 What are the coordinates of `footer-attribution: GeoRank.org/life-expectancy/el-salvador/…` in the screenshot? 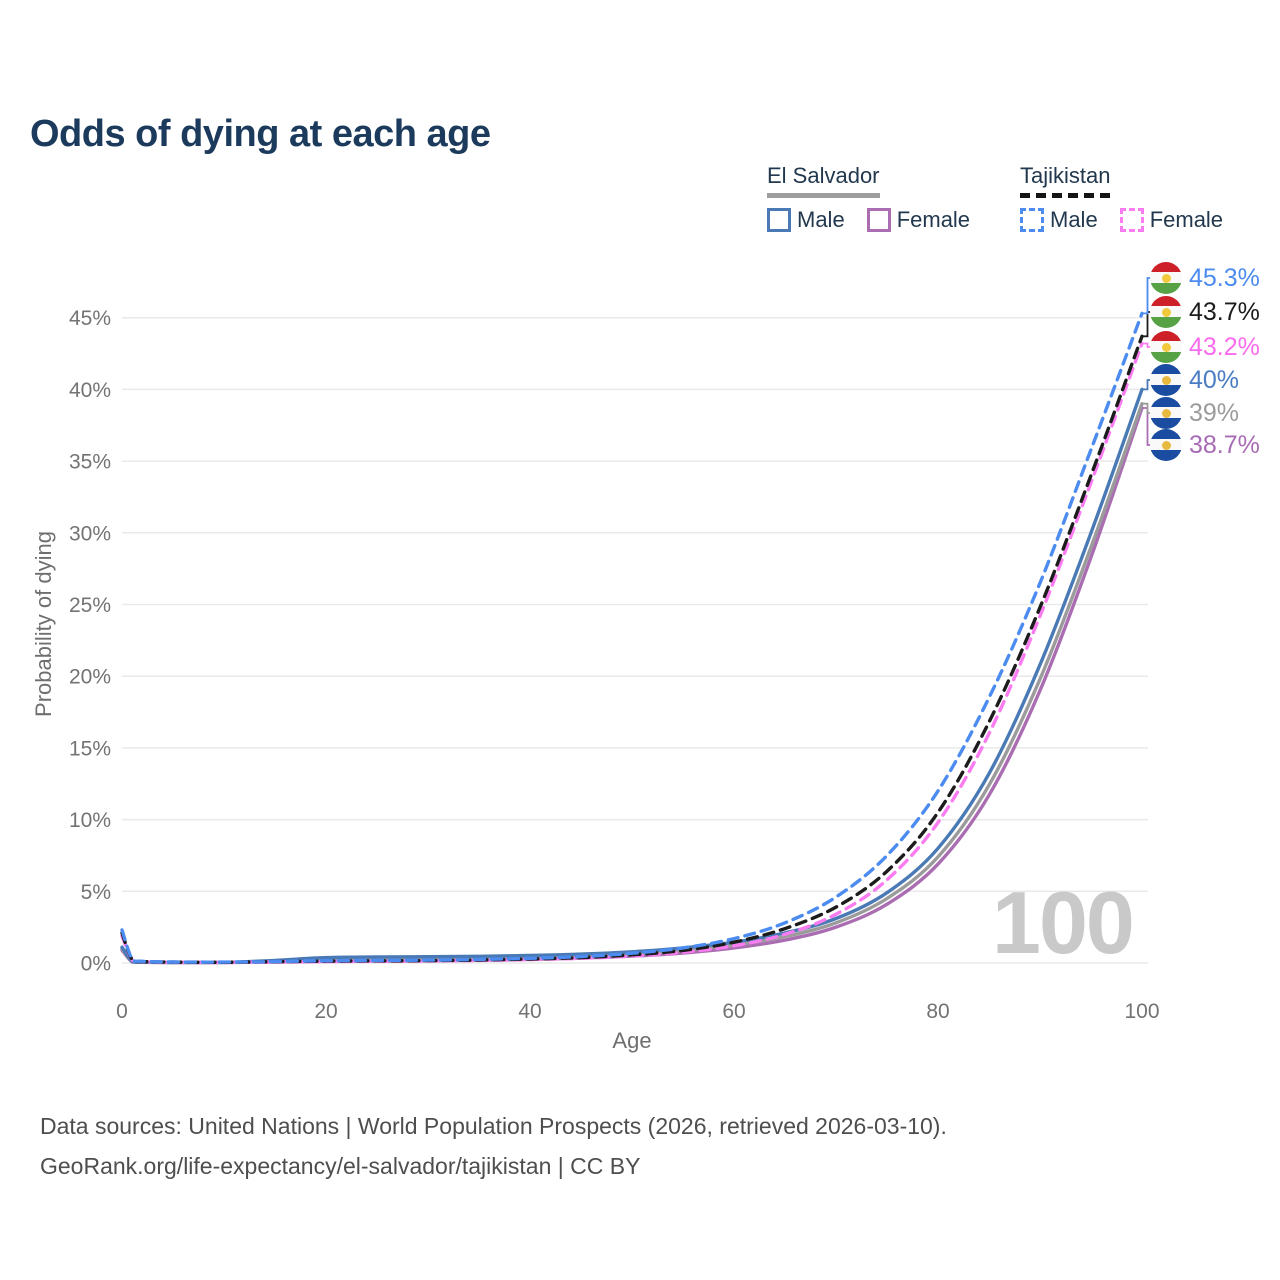 It's located at (340, 1166).